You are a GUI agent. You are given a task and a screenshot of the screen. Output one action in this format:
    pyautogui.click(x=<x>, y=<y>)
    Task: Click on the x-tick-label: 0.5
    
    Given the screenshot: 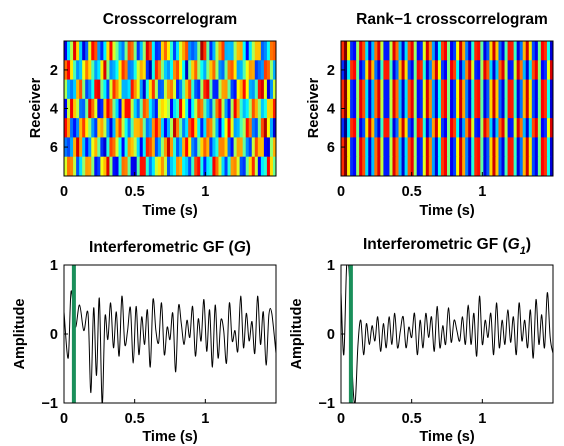 What is the action you would take?
    pyautogui.click(x=412, y=419)
    